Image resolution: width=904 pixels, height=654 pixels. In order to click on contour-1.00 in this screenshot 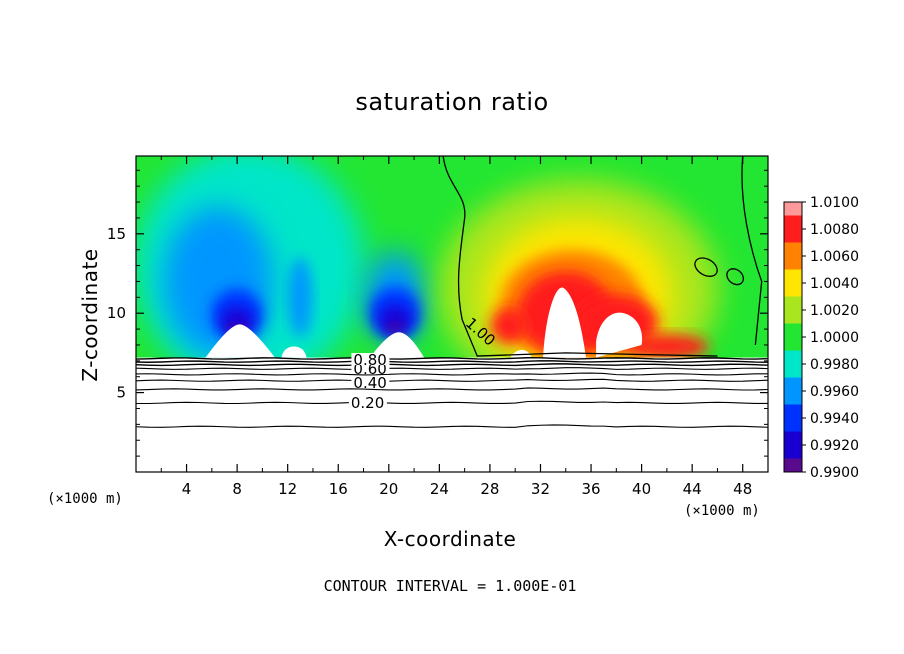, I will do `click(580, 256)`.